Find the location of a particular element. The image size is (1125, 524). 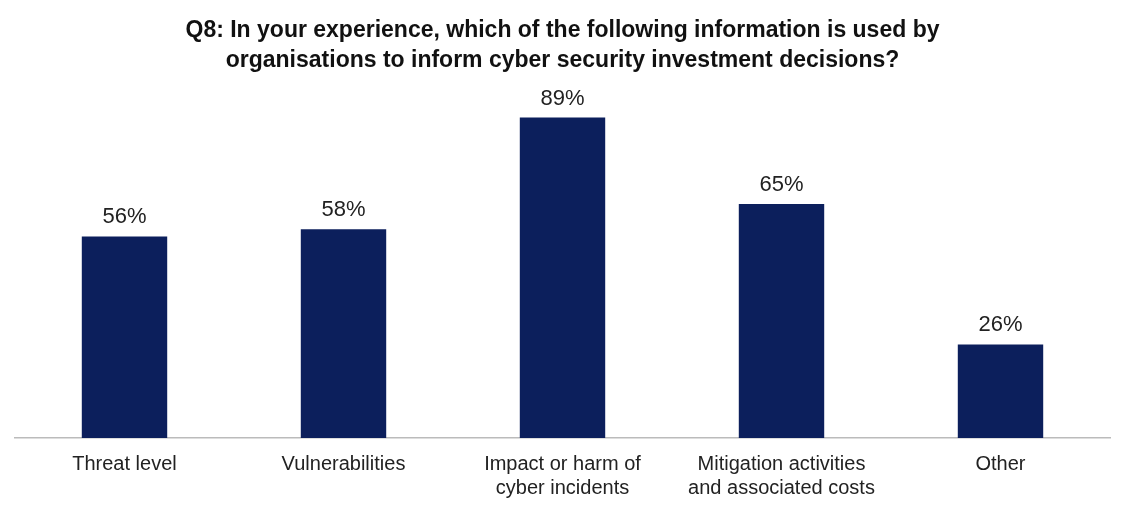

data-label: 26% is located at coordinates (1000, 324).